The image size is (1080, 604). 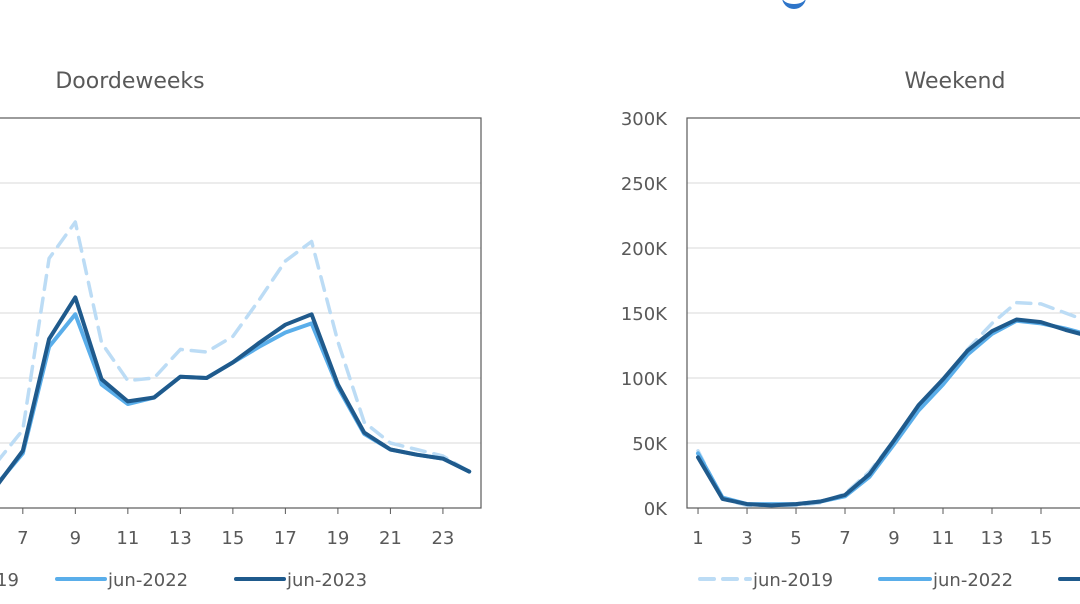 I want to click on chart-title: Doordeweeks, so click(x=129, y=81).